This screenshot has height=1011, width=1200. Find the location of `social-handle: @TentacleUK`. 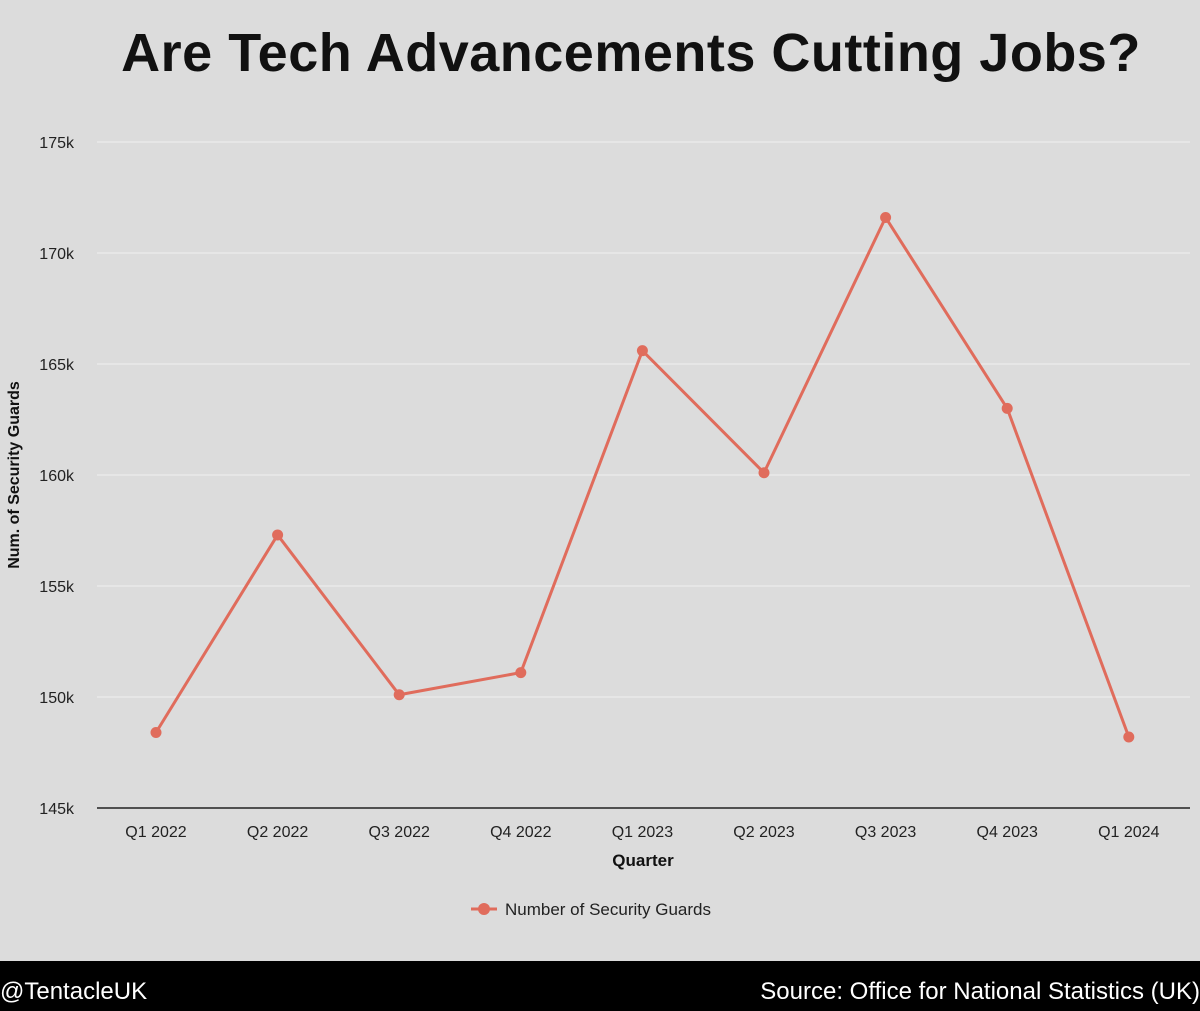

social-handle: @TentacleUK is located at coordinates (74, 991).